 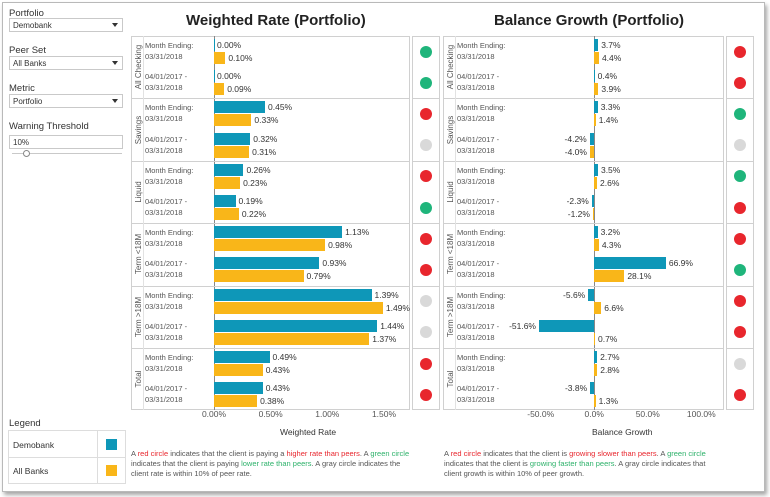 I want to click on axis-tick-label: 0.00%, so click(x=214, y=414).